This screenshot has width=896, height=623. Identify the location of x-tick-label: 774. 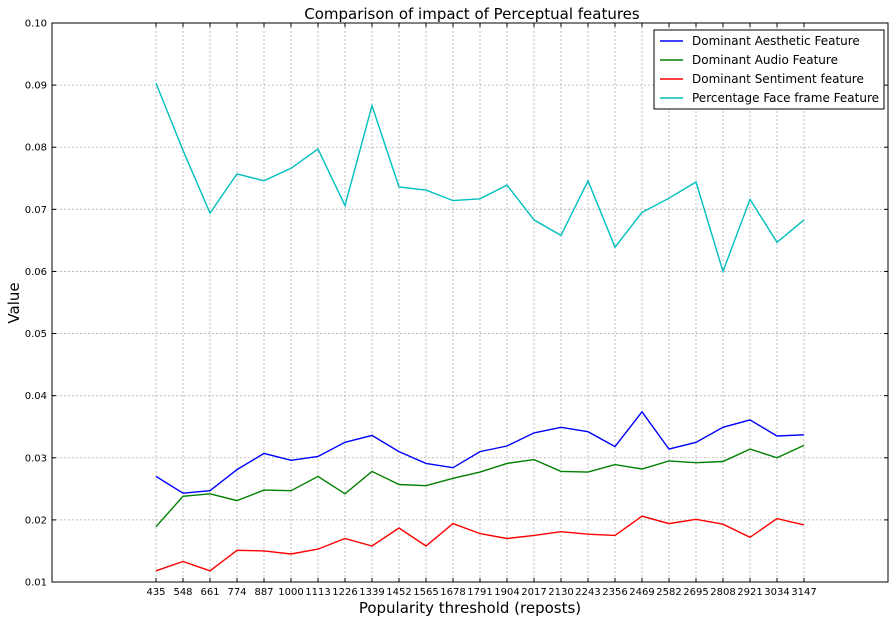
(236, 592).